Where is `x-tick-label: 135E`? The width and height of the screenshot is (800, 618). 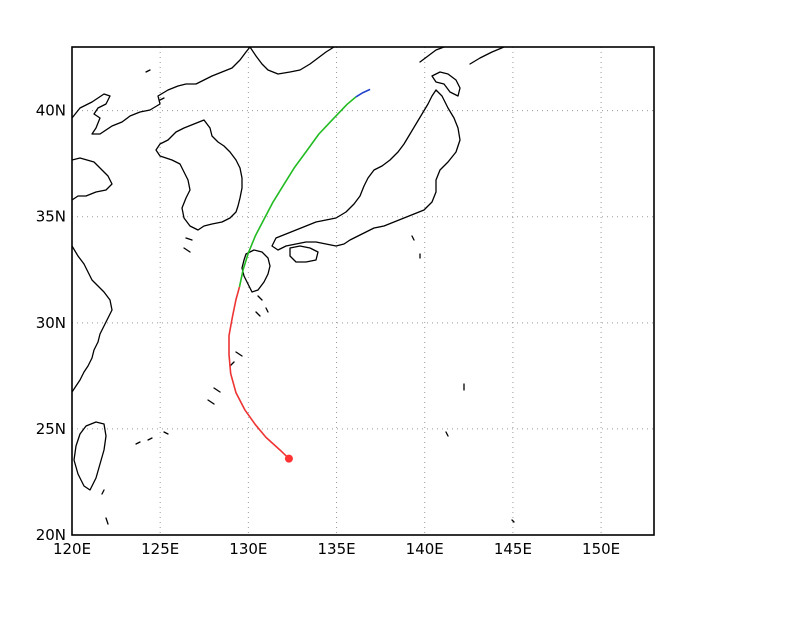 x-tick-label: 135E is located at coordinates (336, 549).